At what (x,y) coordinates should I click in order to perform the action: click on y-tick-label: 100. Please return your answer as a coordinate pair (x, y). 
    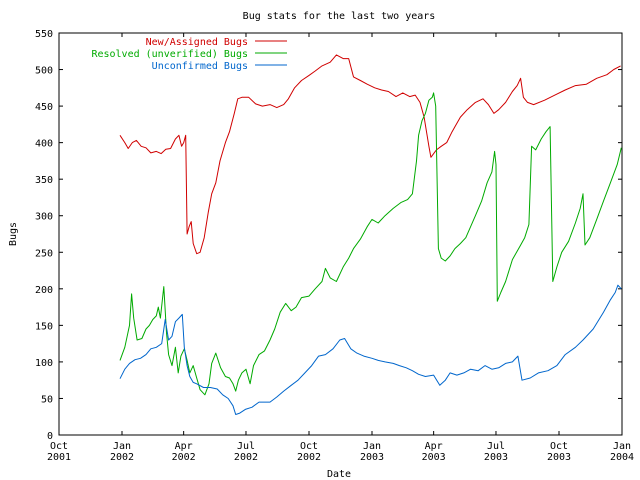
    Looking at the image, I should click on (44, 363).